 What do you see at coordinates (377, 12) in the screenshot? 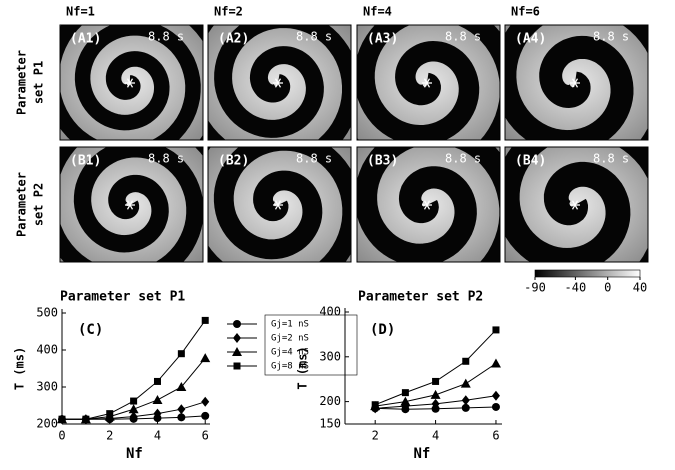
I see `column-header: Nf=4` at bounding box center [377, 12].